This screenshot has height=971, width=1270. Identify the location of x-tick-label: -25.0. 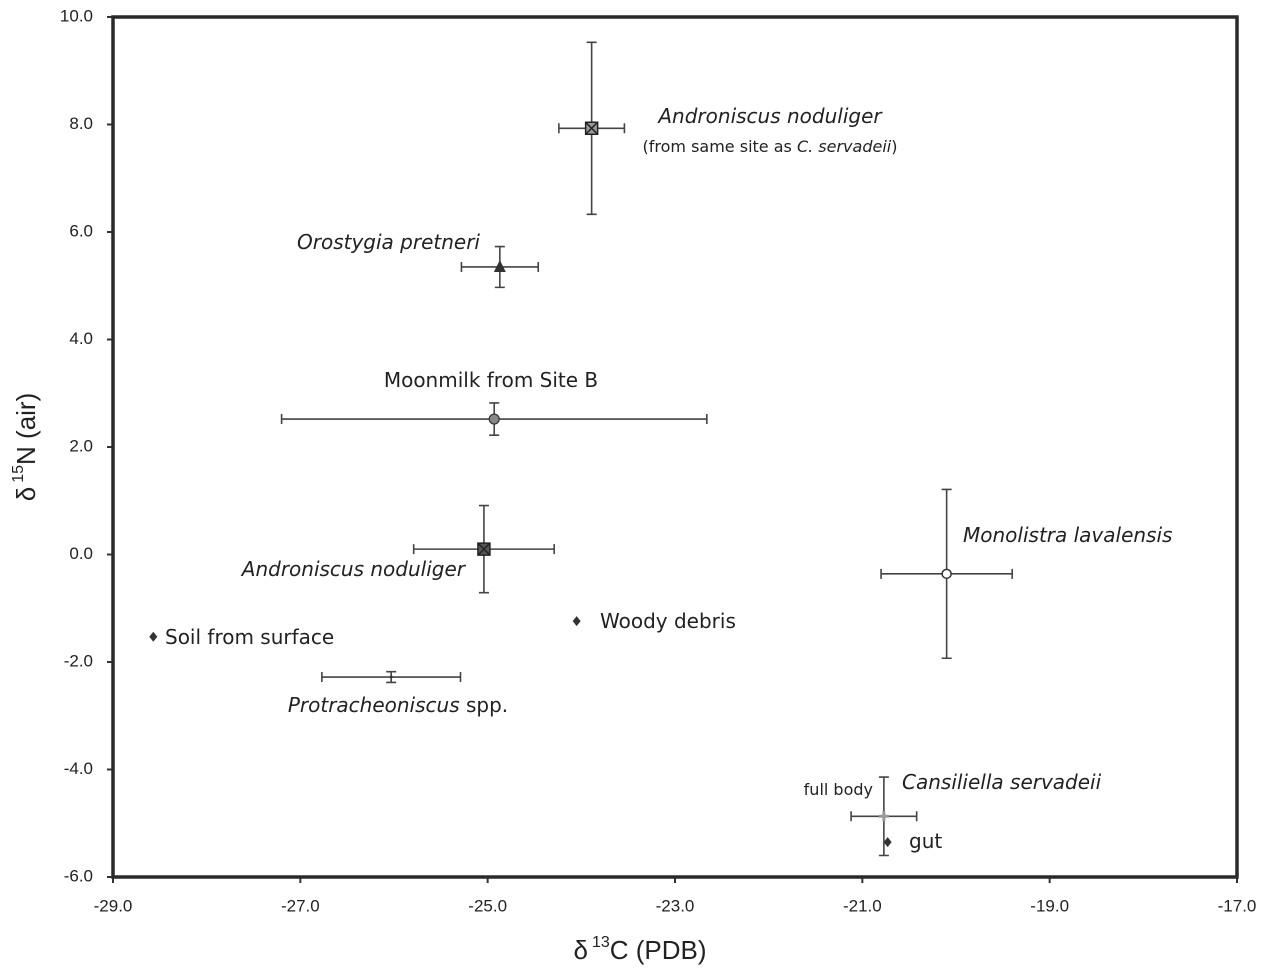
(487, 905).